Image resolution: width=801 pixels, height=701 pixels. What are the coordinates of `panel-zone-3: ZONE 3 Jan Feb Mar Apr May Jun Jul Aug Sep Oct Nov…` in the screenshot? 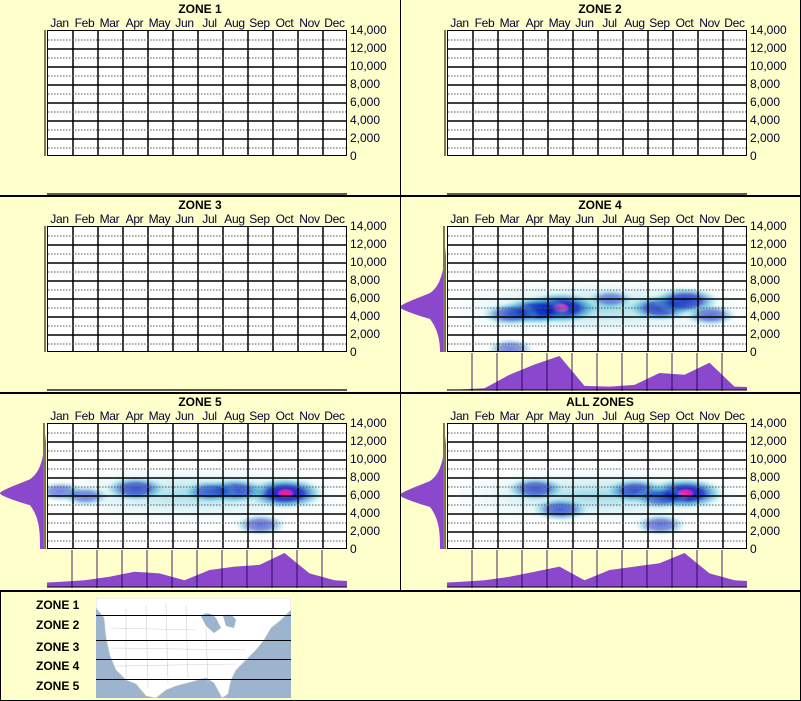 It's located at (200, 294).